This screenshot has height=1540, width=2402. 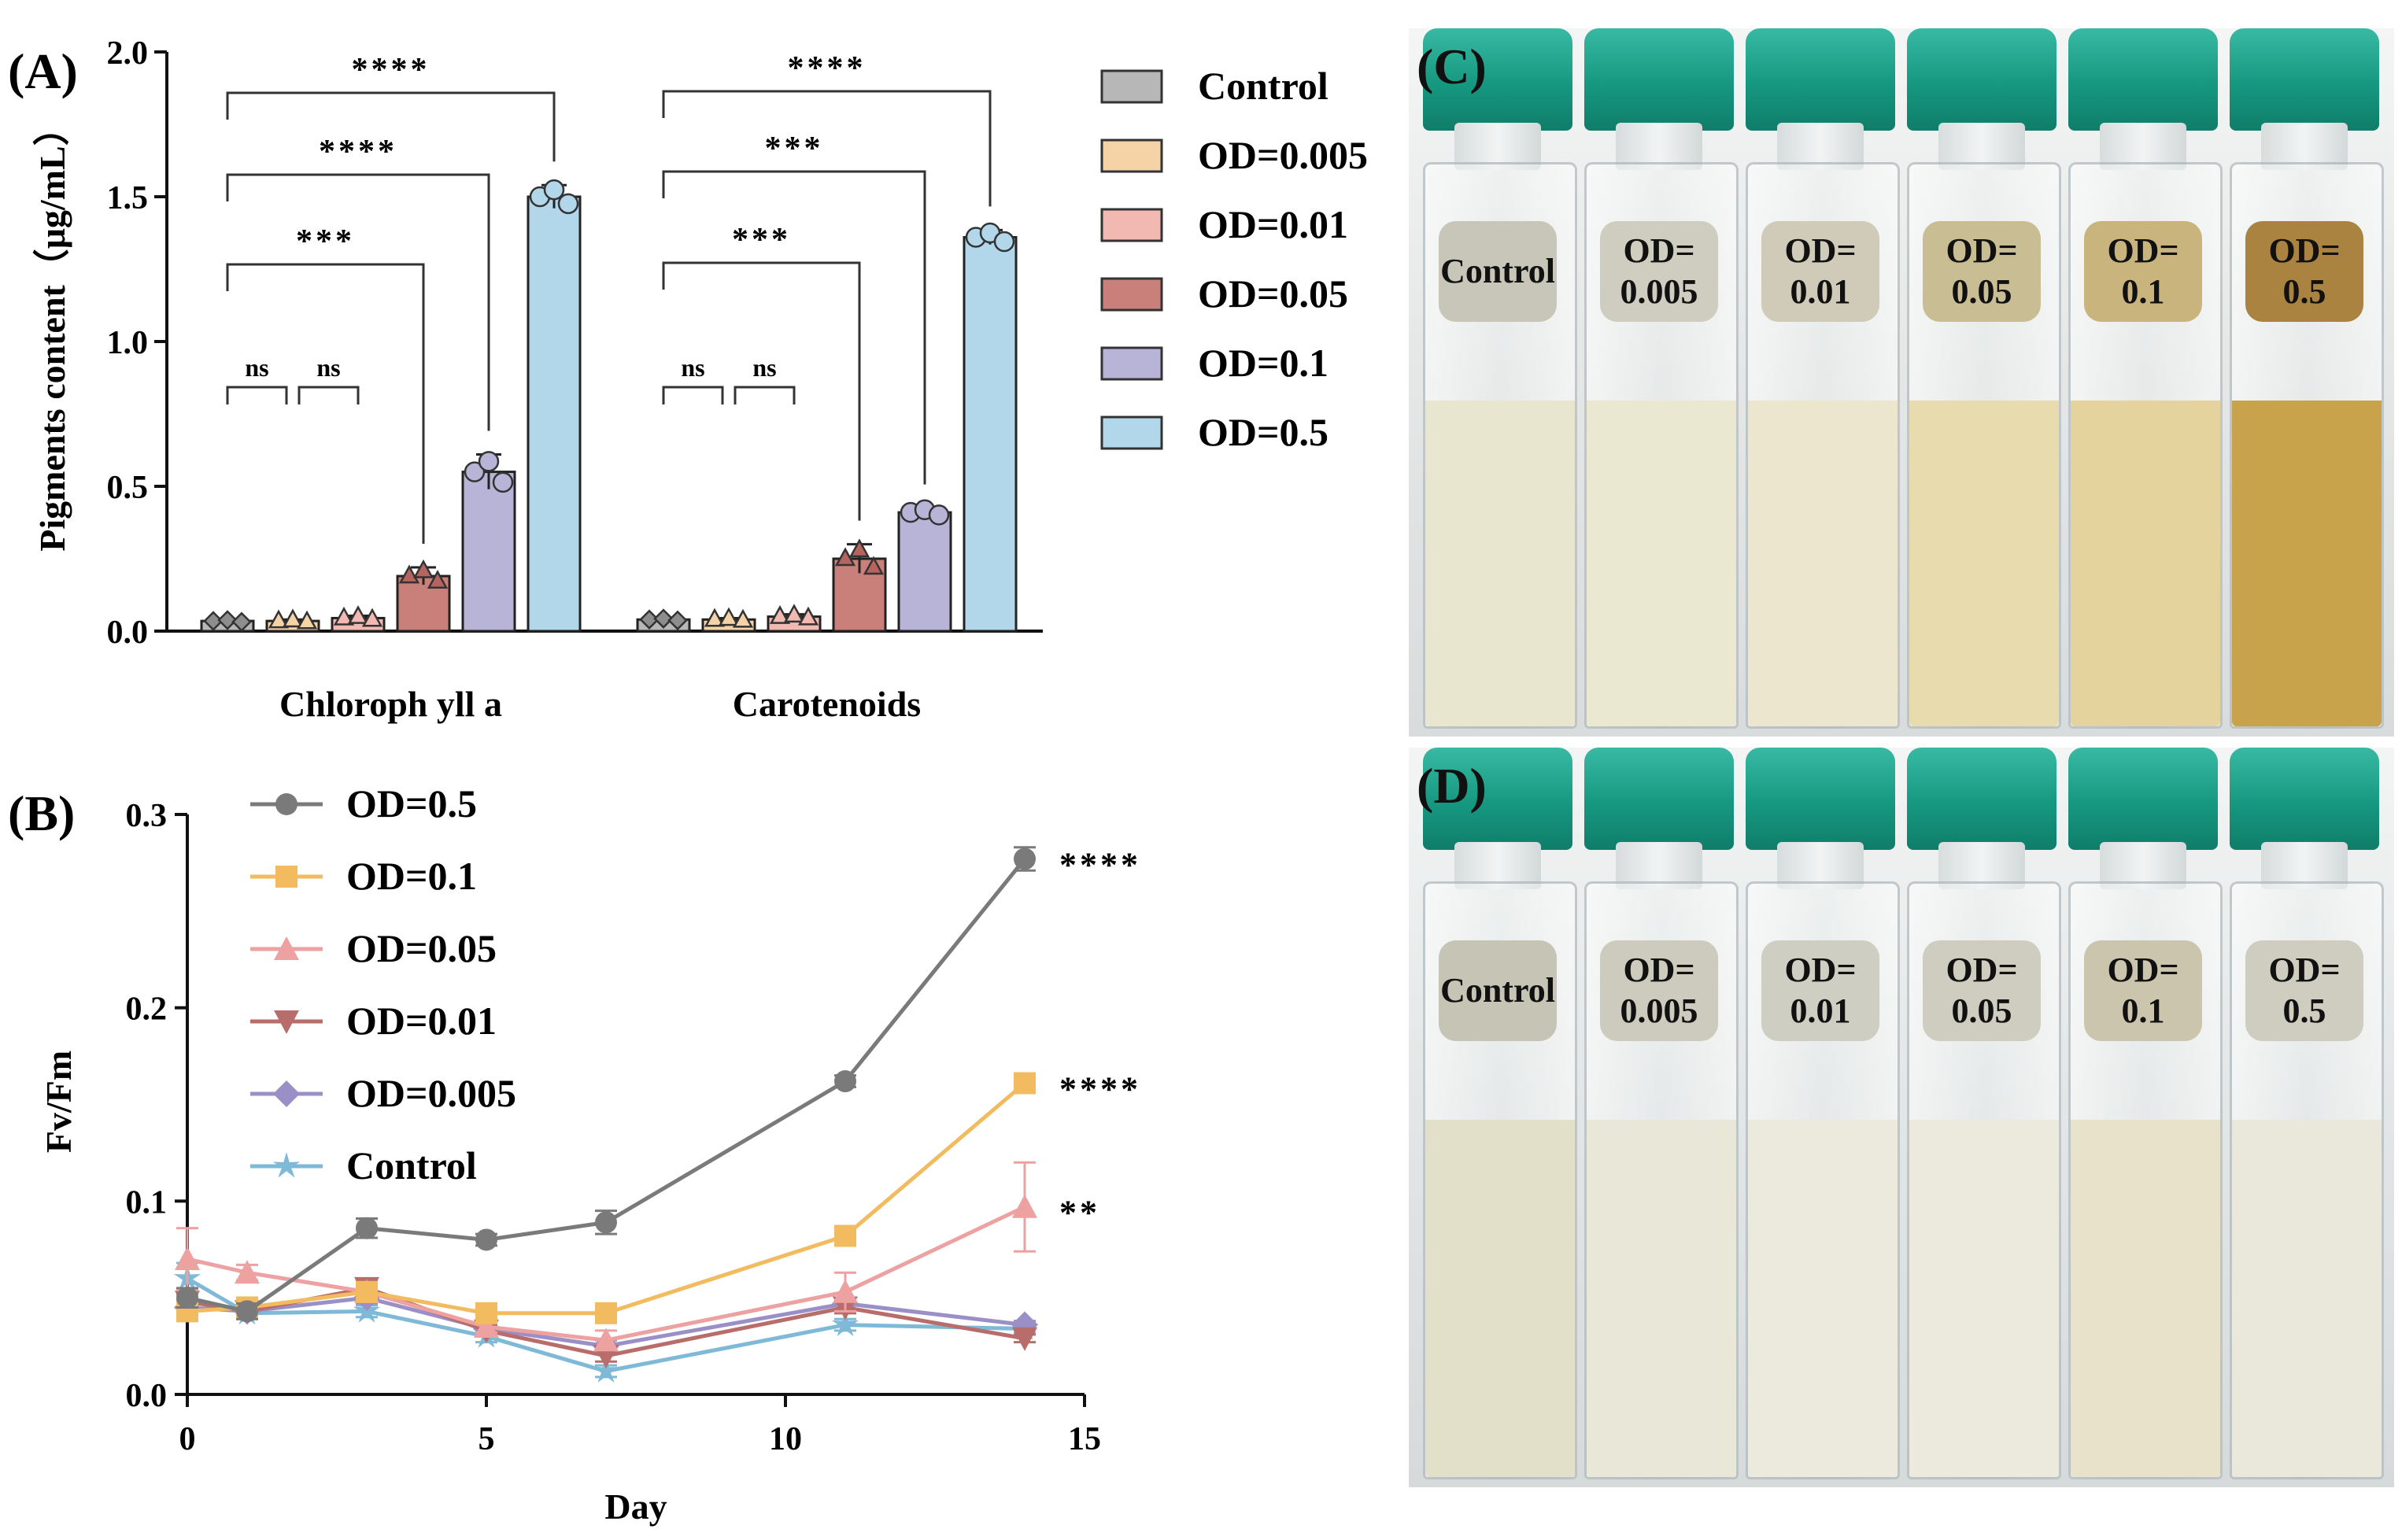 I want to click on series-0: ****, so click(x=657, y=1084).